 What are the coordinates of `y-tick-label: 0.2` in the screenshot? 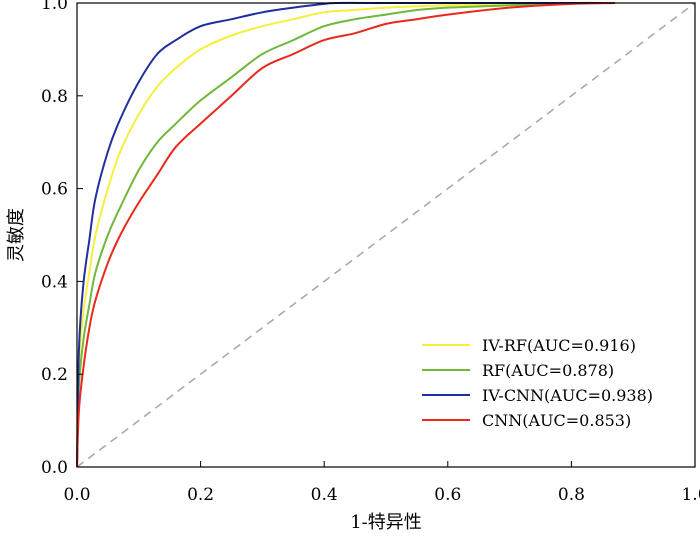 It's located at (54, 375).